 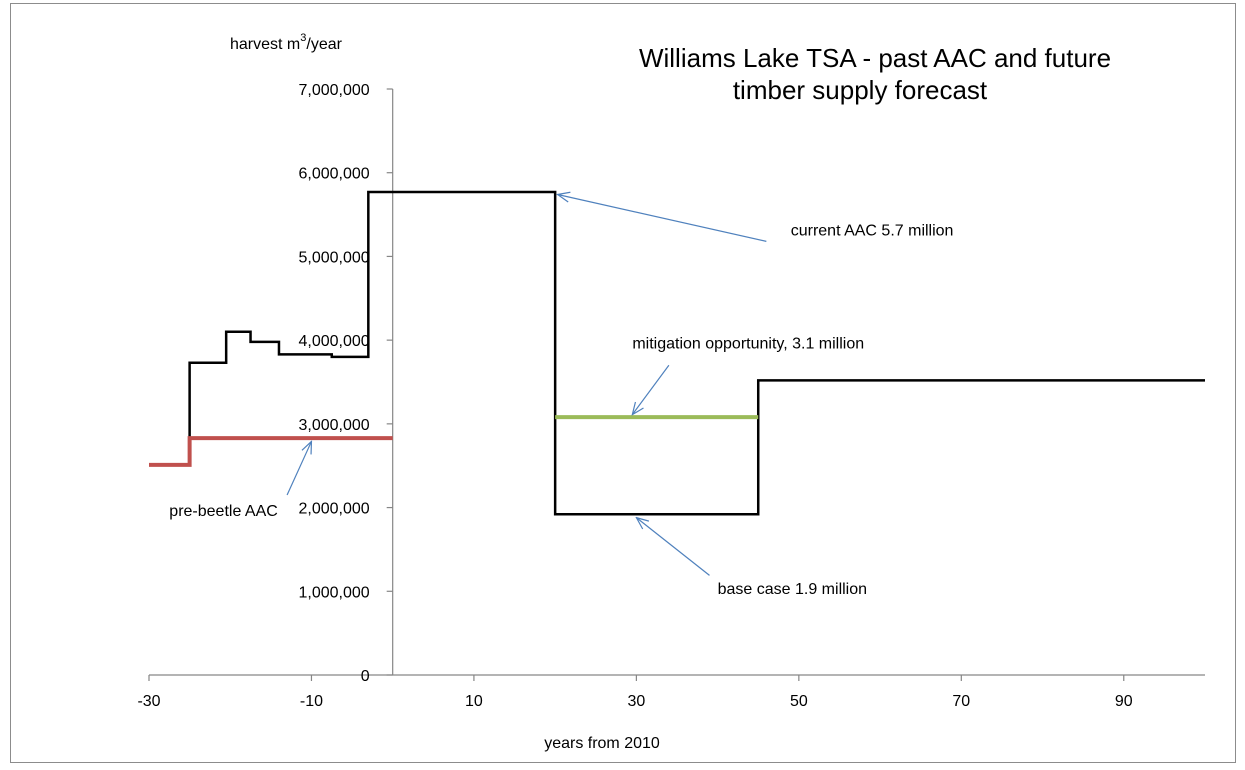 What do you see at coordinates (1124, 701) in the screenshot?
I see `x-tick-label: 90` at bounding box center [1124, 701].